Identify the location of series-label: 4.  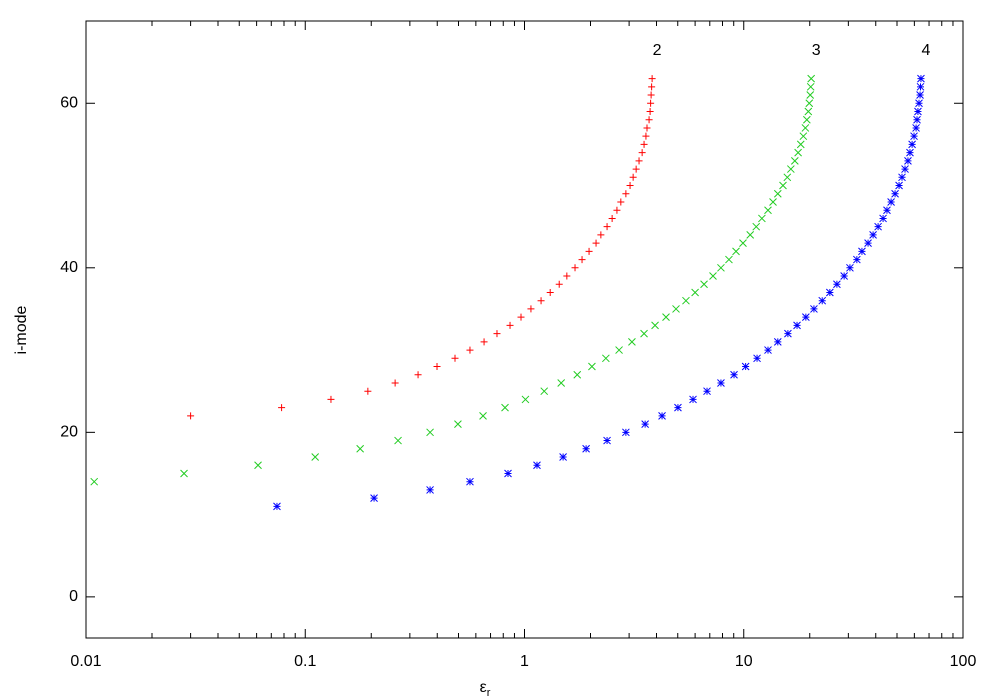
(925, 50).